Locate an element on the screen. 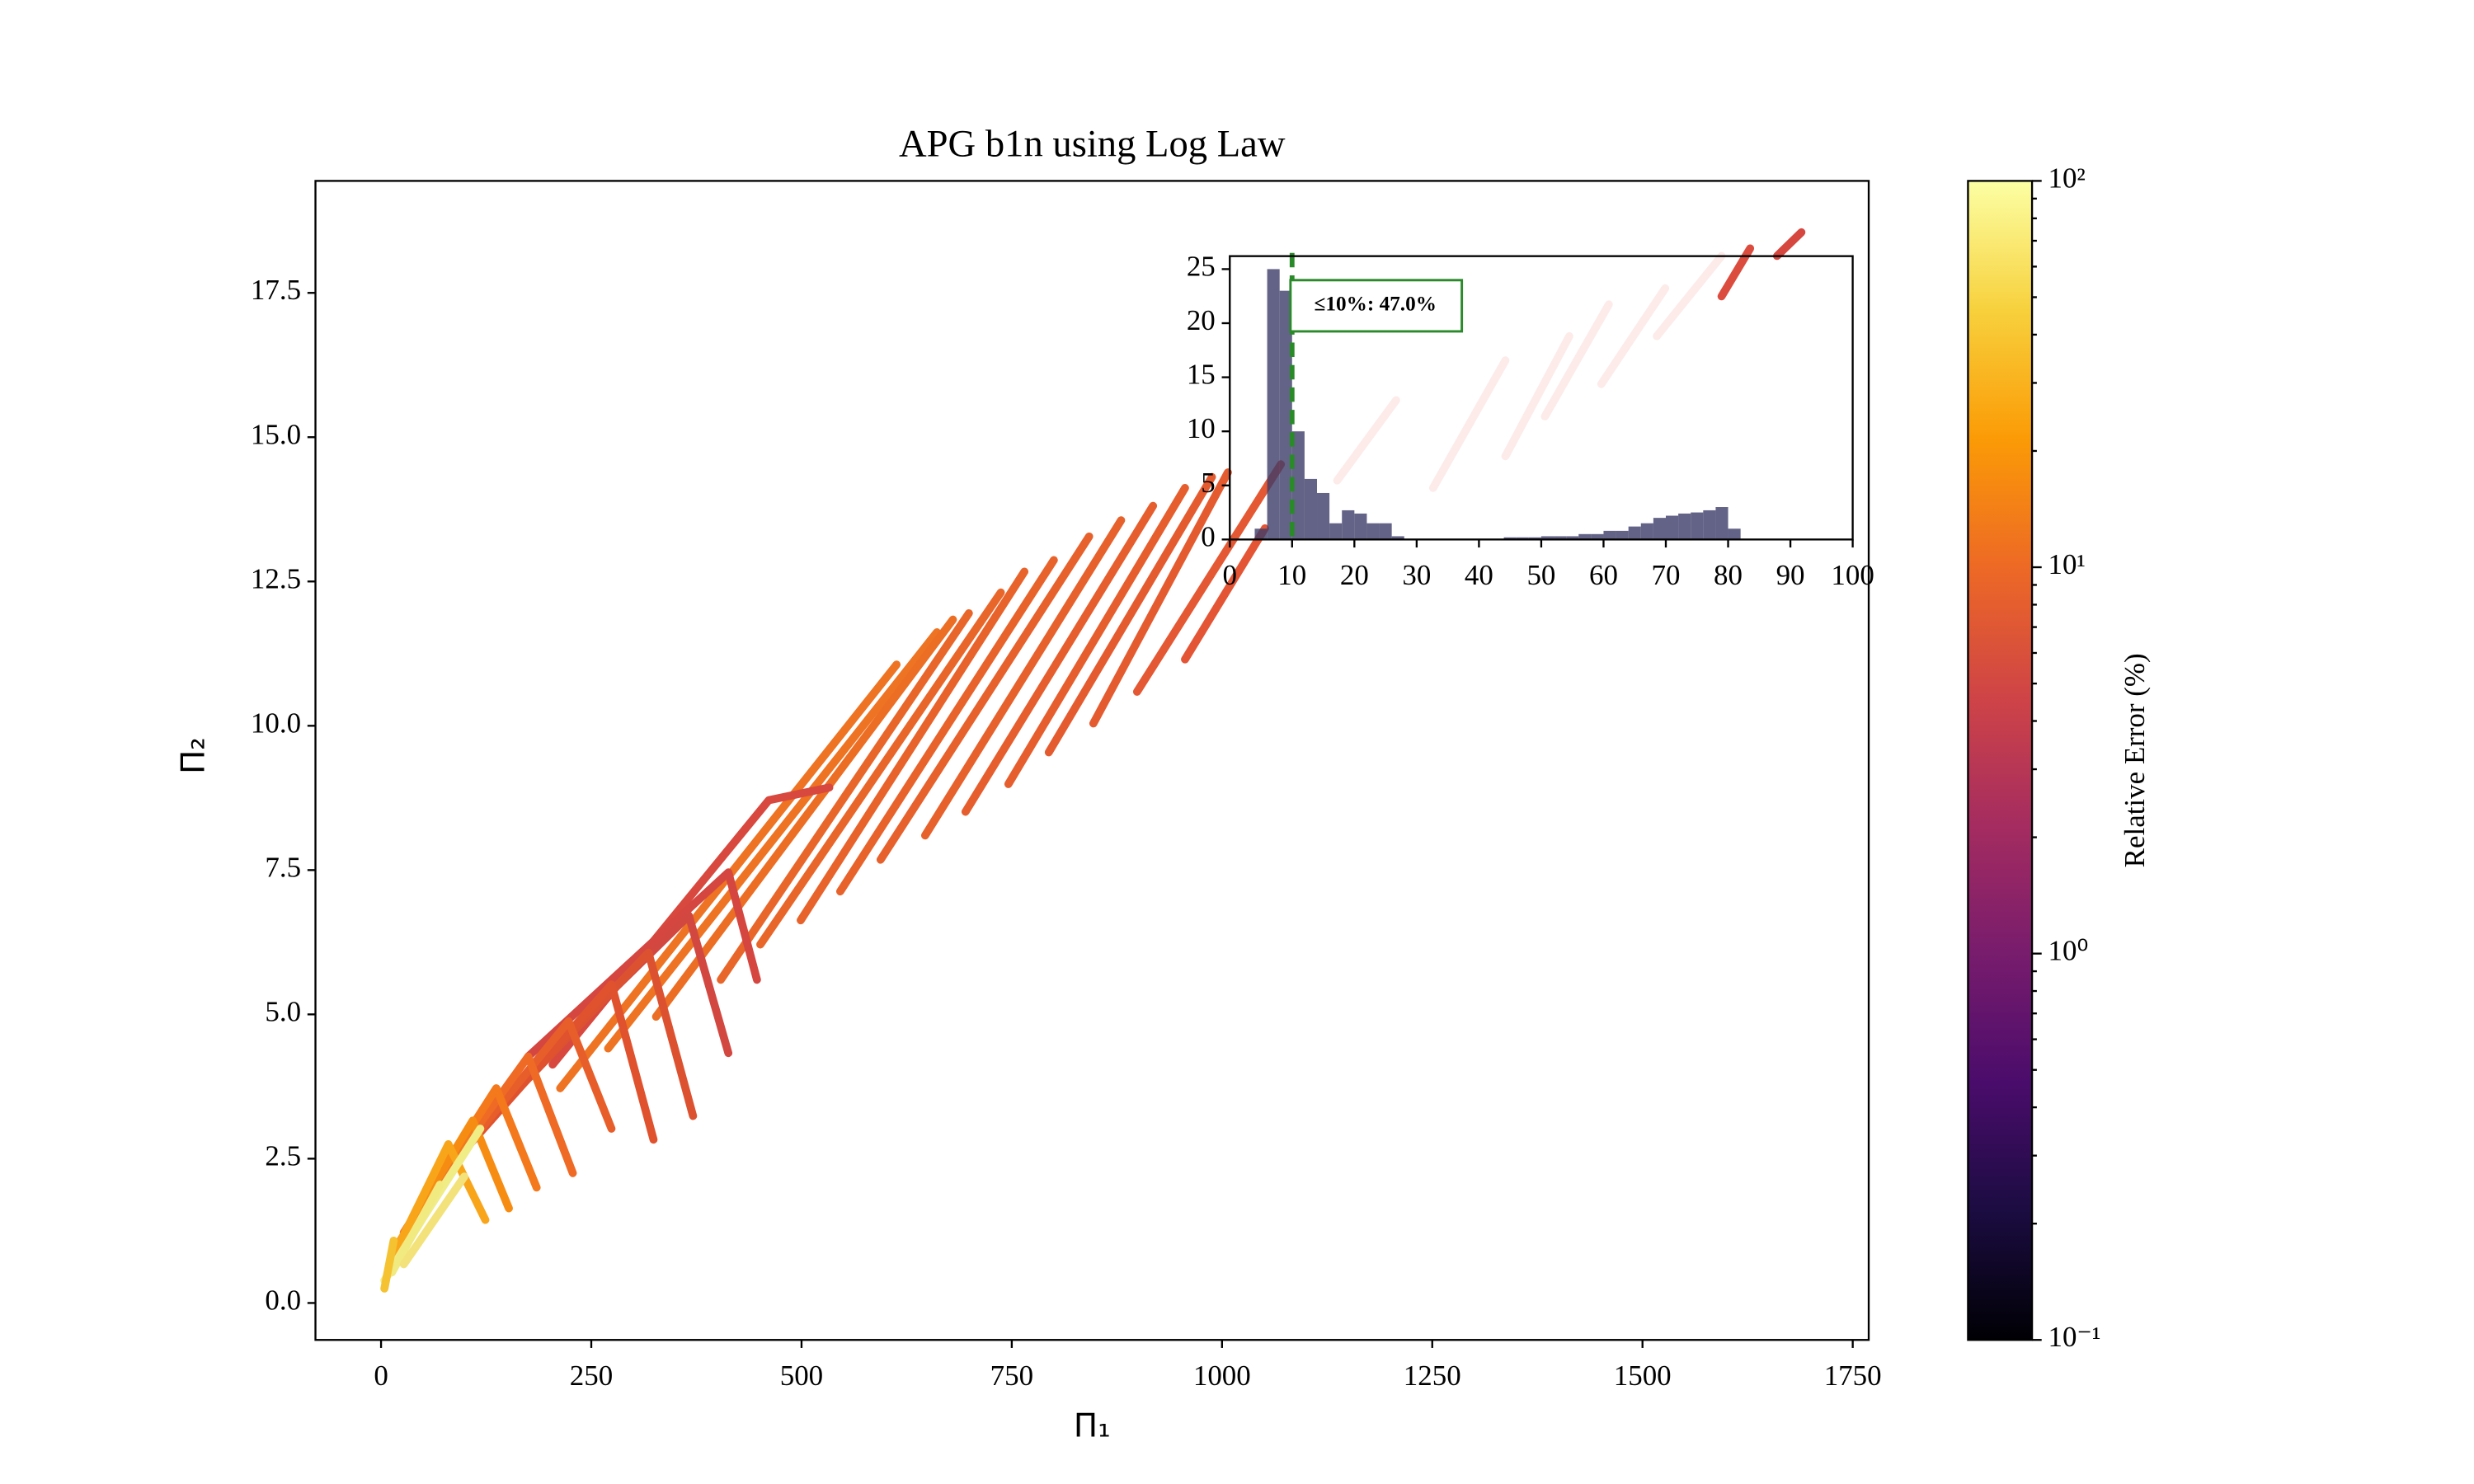  colorbar is located at coordinates (2000, 760).